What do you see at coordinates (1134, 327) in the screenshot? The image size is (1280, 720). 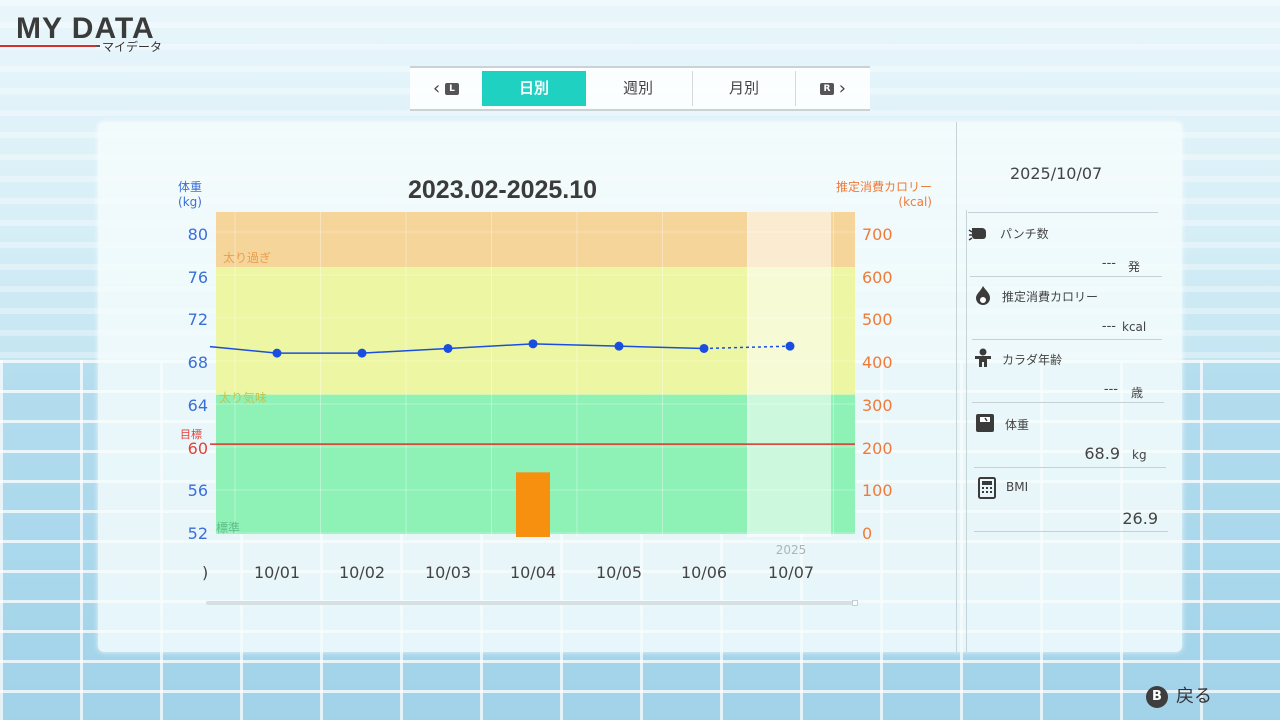 I see `calorie-unit: kcal` at bounding box center [1134, 327].